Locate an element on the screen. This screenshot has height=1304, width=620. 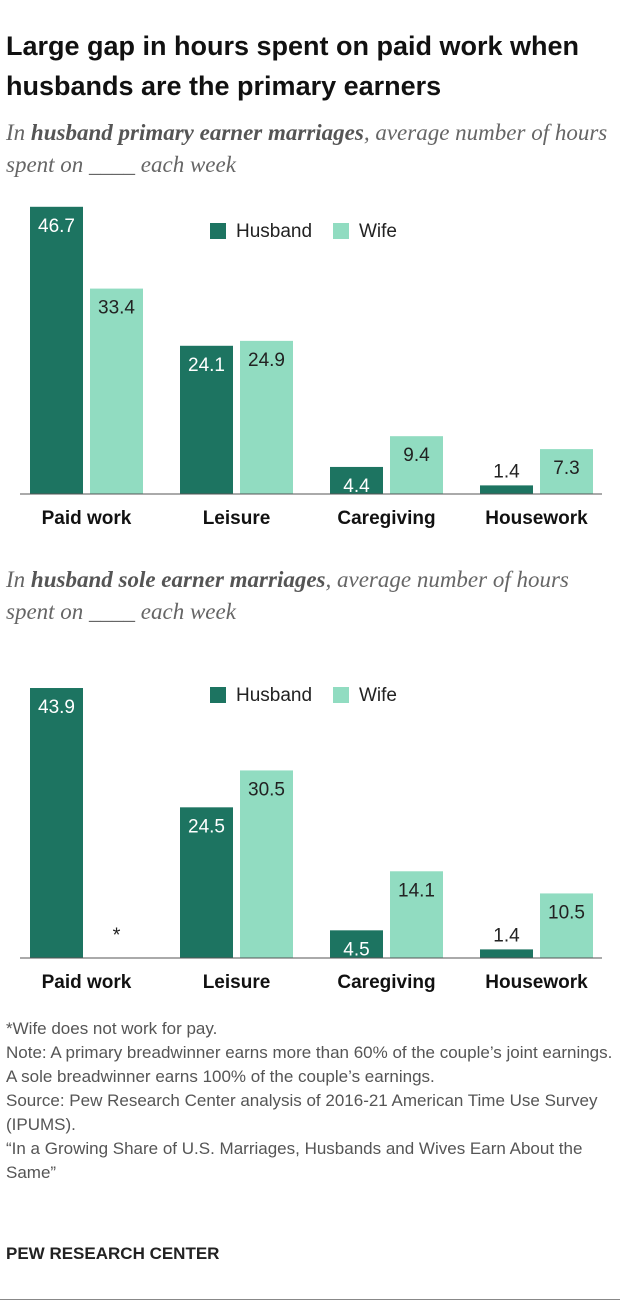
value-label: 33.4 is located at coordinates (116, 308).